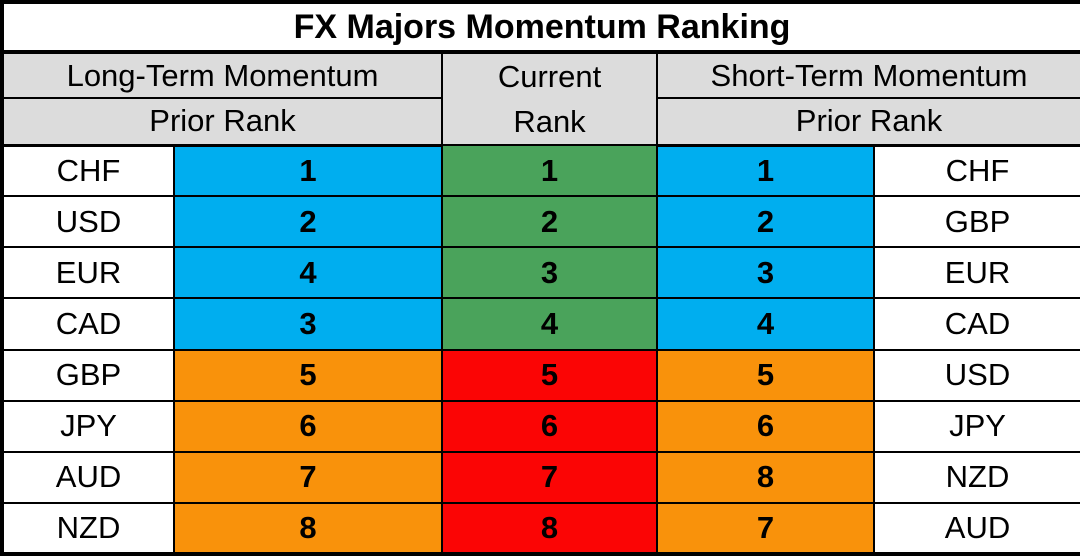  What do you see at coordinates (88, 222) in the screenshot?
I see `lt-currency-cell: USD` at bounding box center [88, 222].